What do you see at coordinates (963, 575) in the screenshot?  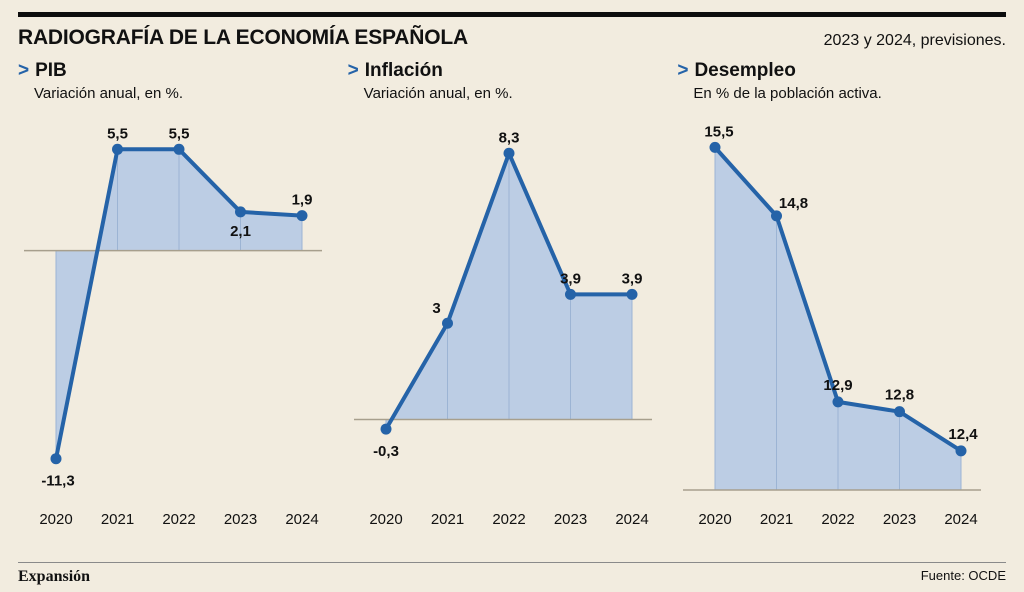 I see `source-note: Fuente: OCDE` at bounding box center [963, 575].